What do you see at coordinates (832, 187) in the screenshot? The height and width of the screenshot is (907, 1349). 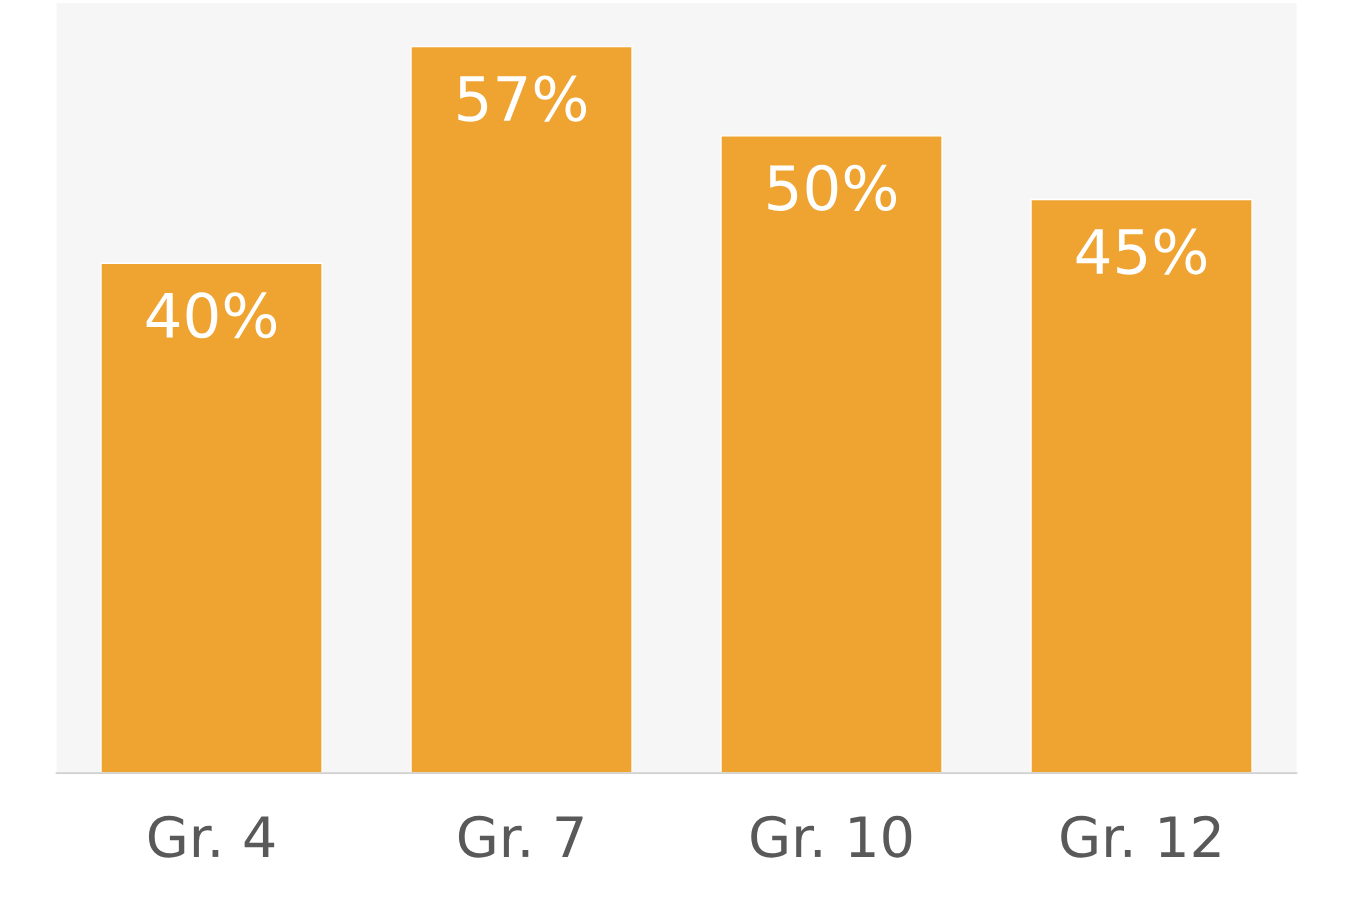 I see `data-label: 50%` at bounding box center [832, 187].